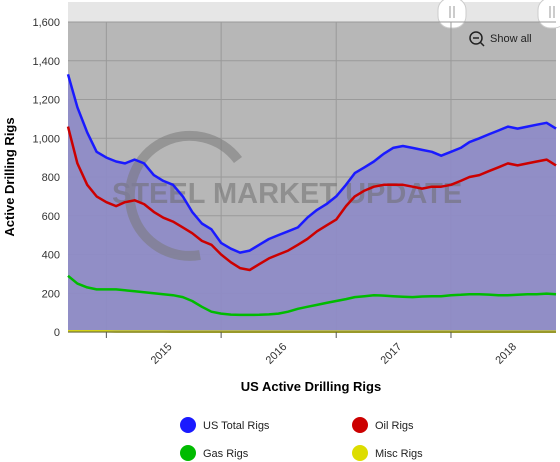 The width and height of the screenshot is (560, 462). What do you see at coordinates (236, 426) in the screenshot?
I see `legend-label-us-total-rigs: US Total Rigs` at bounding box center [236, 426].